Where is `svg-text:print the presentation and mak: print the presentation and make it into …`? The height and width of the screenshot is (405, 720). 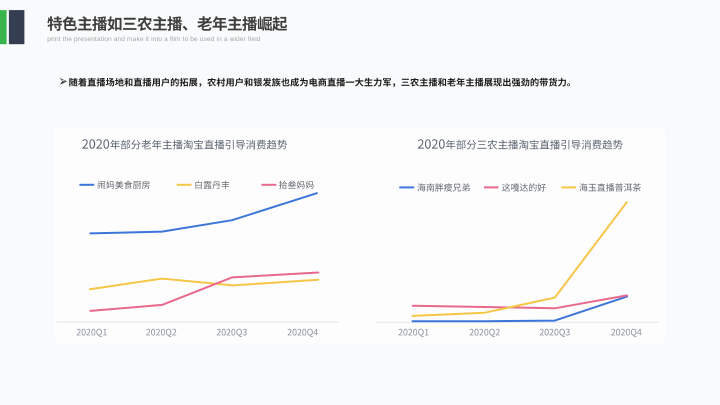
svg-text:print the presentation and mak: print the presentation and make it into … is located at coordinates (154, 39).